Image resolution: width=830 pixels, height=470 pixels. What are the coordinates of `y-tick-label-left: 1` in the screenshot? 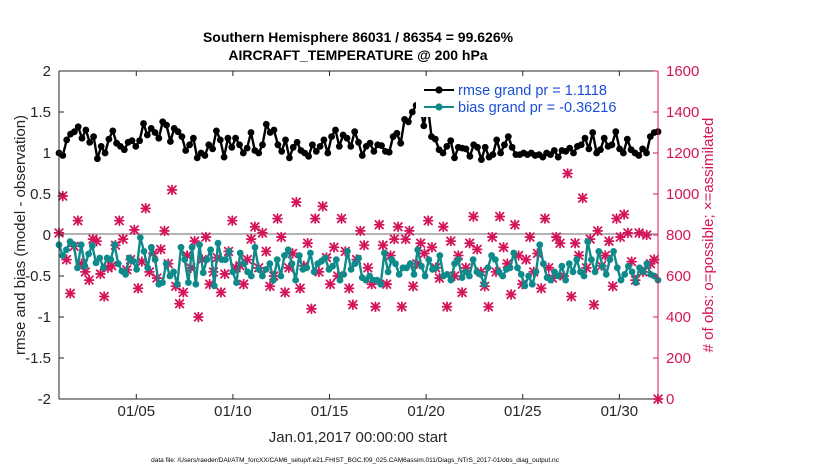 It's located at (47, 153).